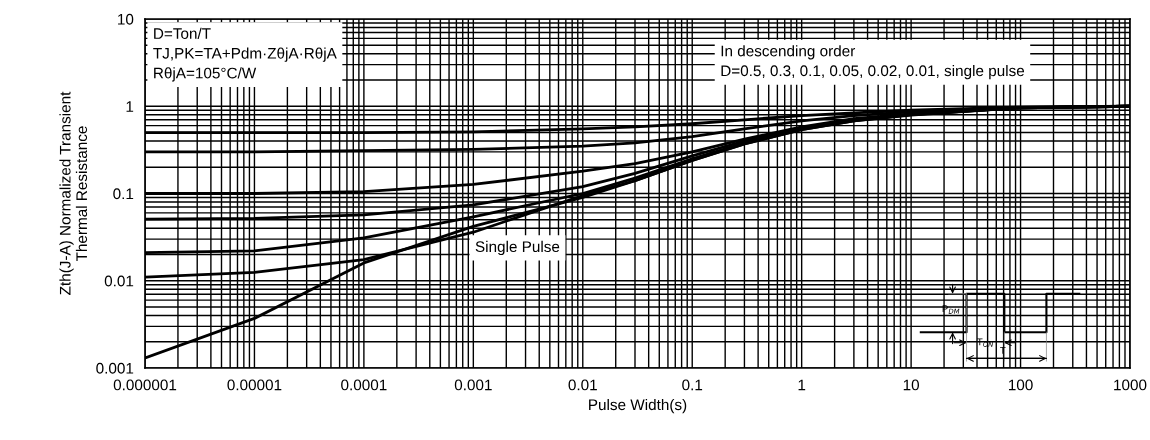  What do you see at coordinates (911, 385) in the screenshot?
I see `x-tick-label: 10` at bounding box center [911, 385].